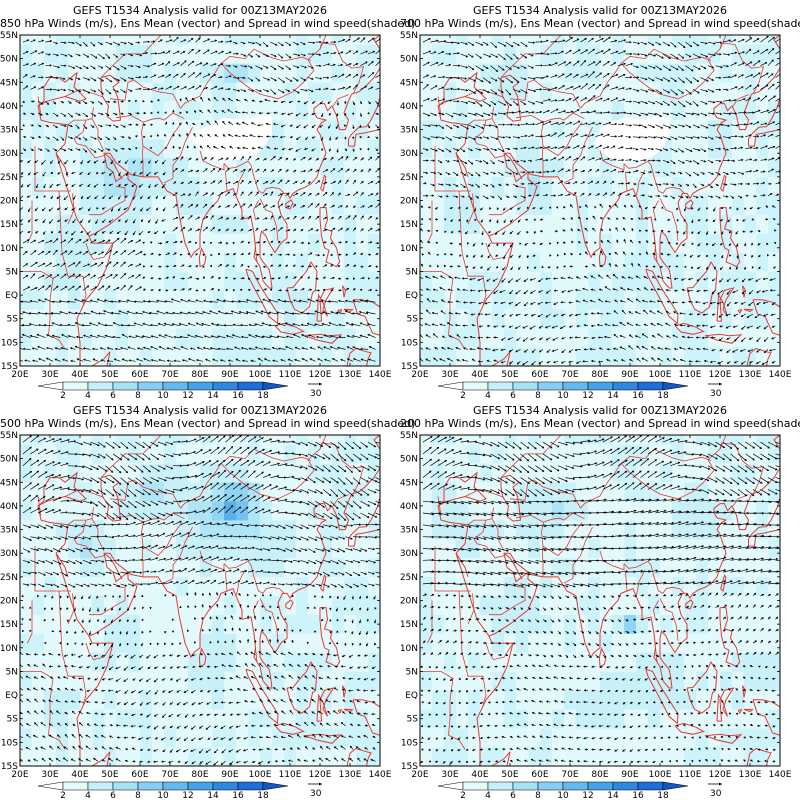  I want to click on lon-label: 120E, so click(320, 375).